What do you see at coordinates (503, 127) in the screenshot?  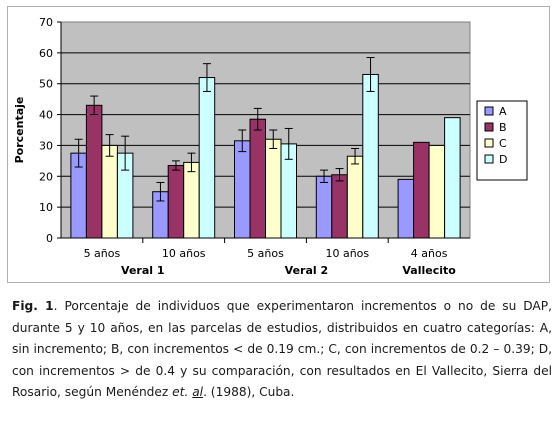 I see `legend-label: B` at bounding box center [503, 127].